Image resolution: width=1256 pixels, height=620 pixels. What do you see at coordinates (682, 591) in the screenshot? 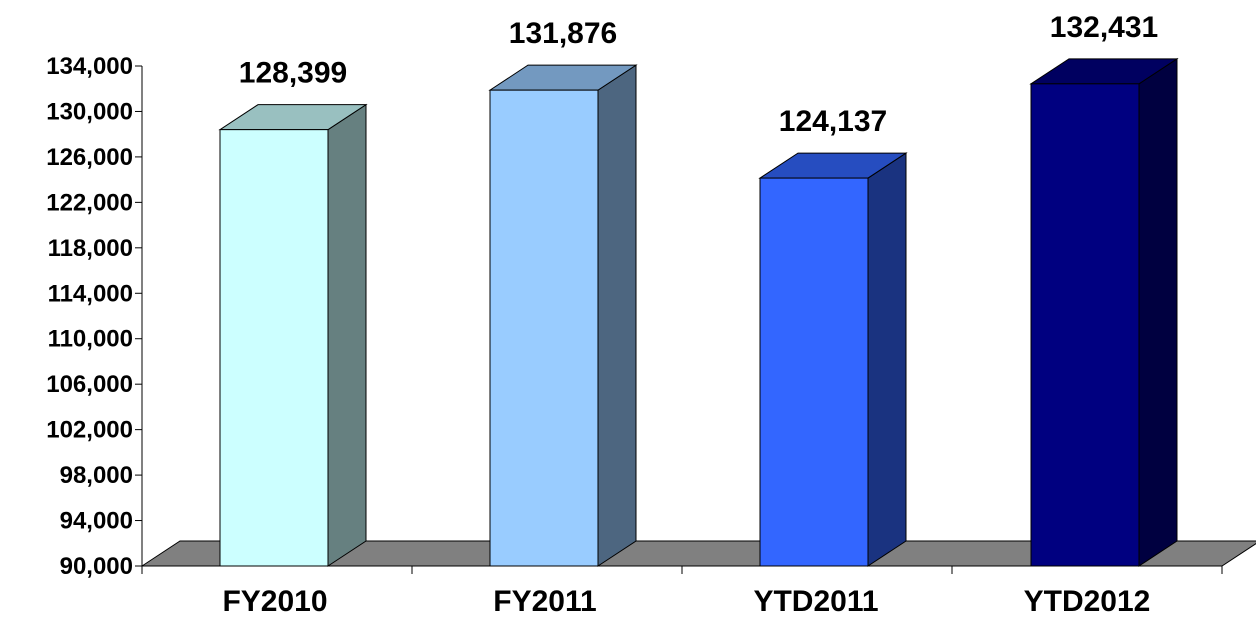
I see `x-axis: FY2010 FY2011 YTD2011 YTD2012` at bounding box center [682, 591].